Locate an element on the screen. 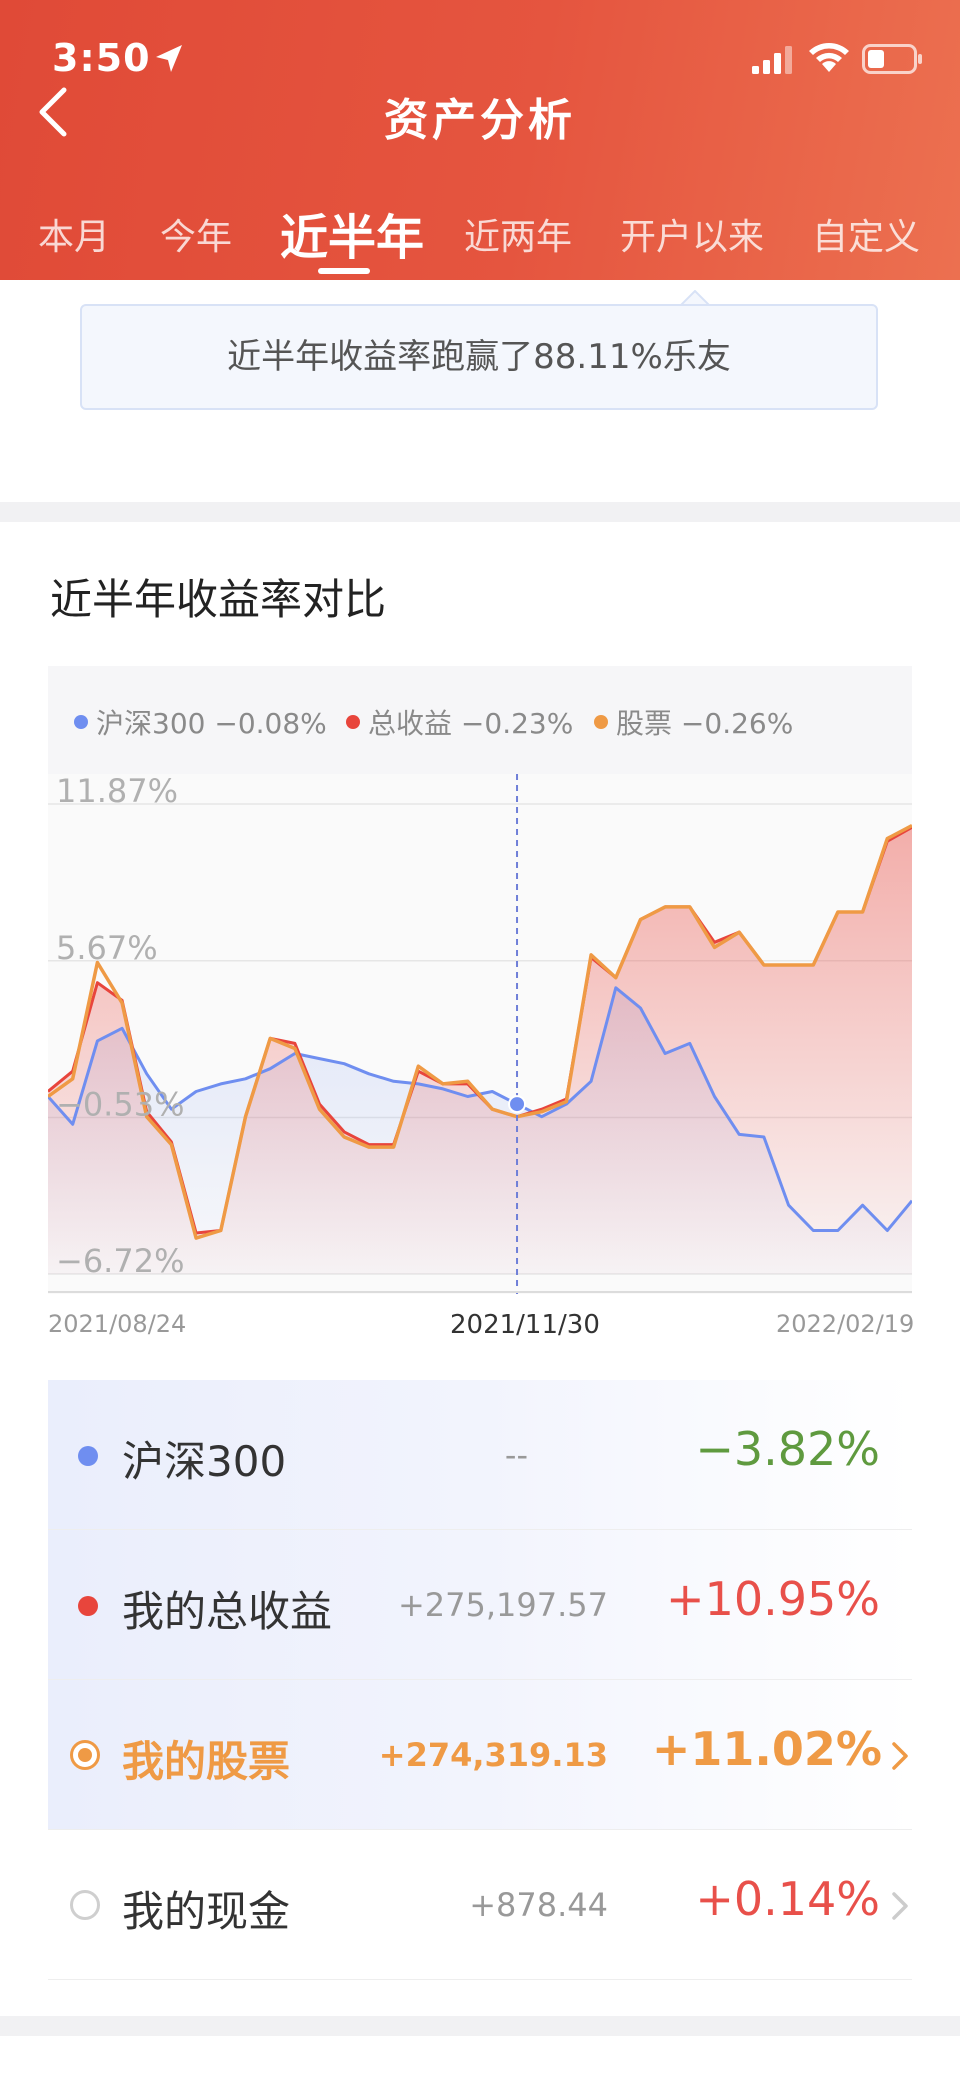 This screenshot has width=960, height=2079. tab-two-years: 近两年 is located at coordinates (518, 237).